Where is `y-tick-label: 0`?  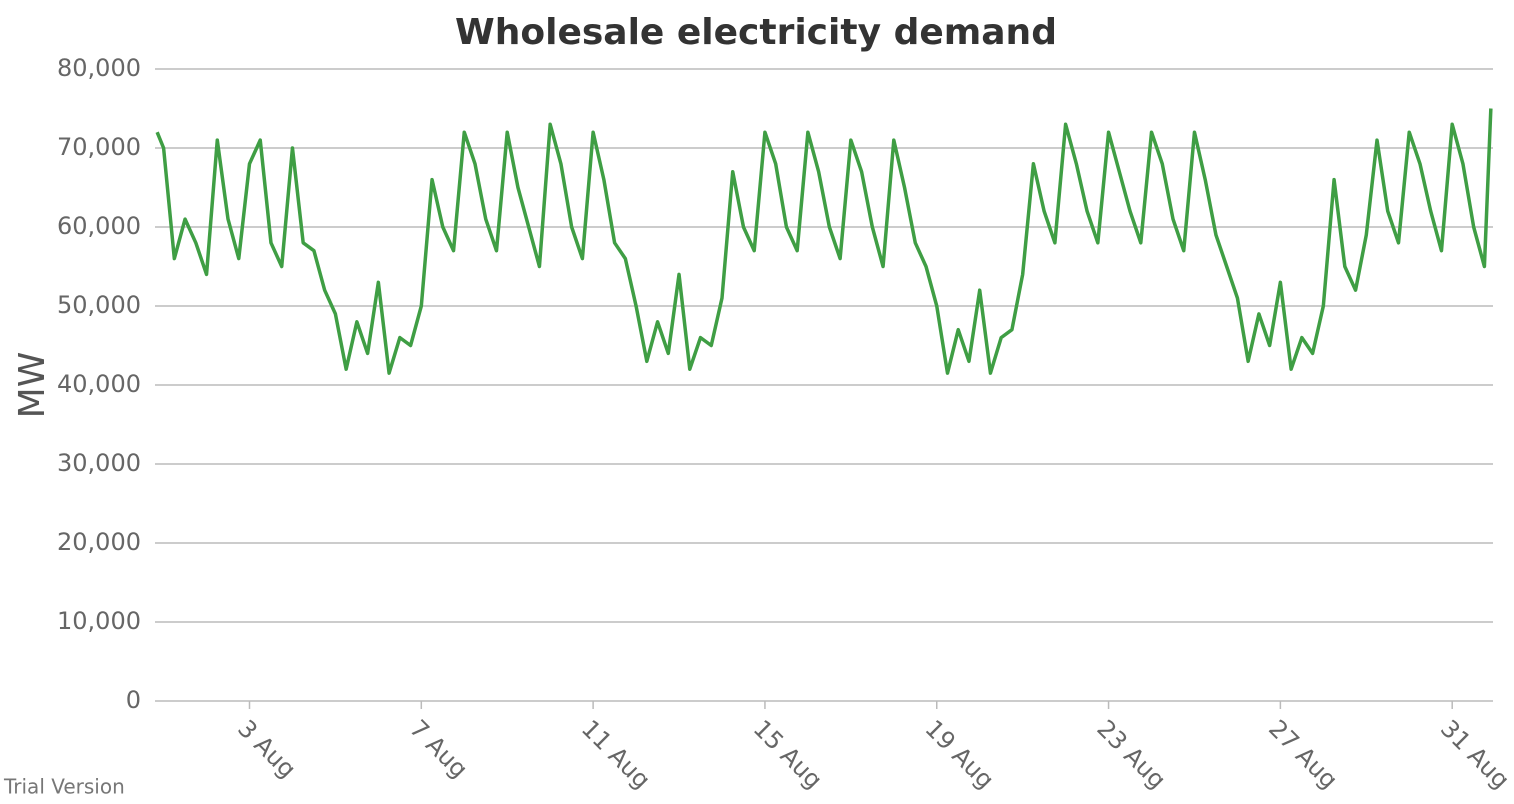 y-tick-label: 0 is located at coordinates (133, 700).